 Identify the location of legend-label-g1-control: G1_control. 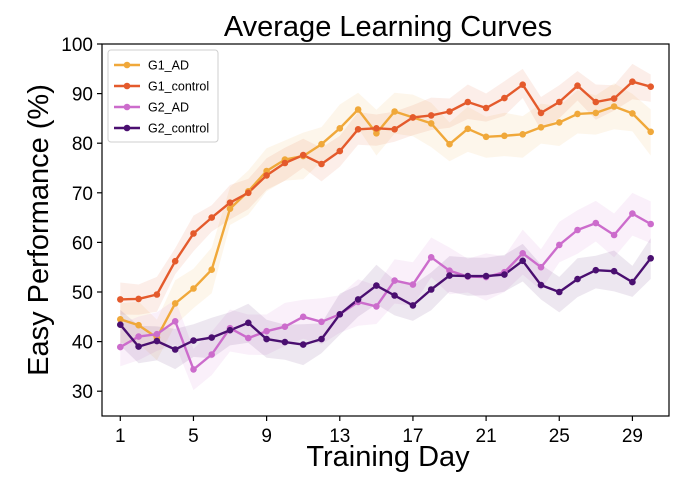
(178, 87).